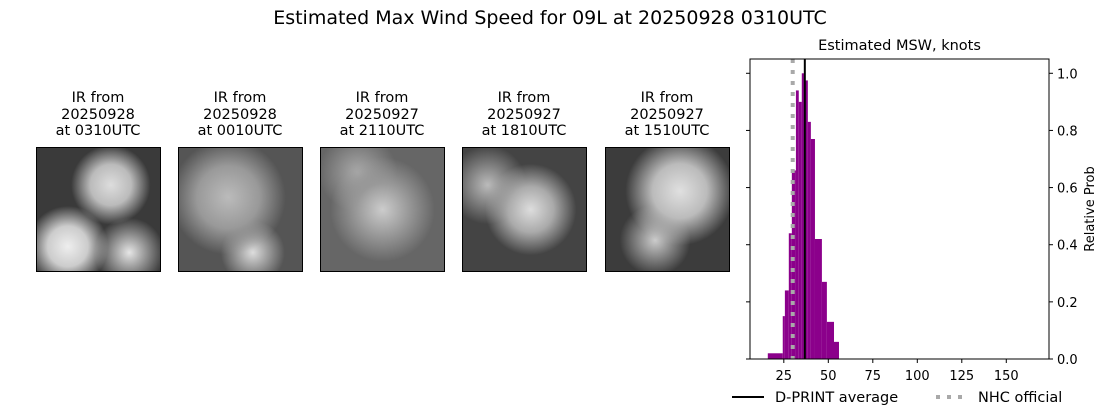 This screenshot has height=409, width=1100. Describe the element at coordinates (836, 398) in the screenshot. I see `legend-dprint-label: D-PRINT average` at that location.